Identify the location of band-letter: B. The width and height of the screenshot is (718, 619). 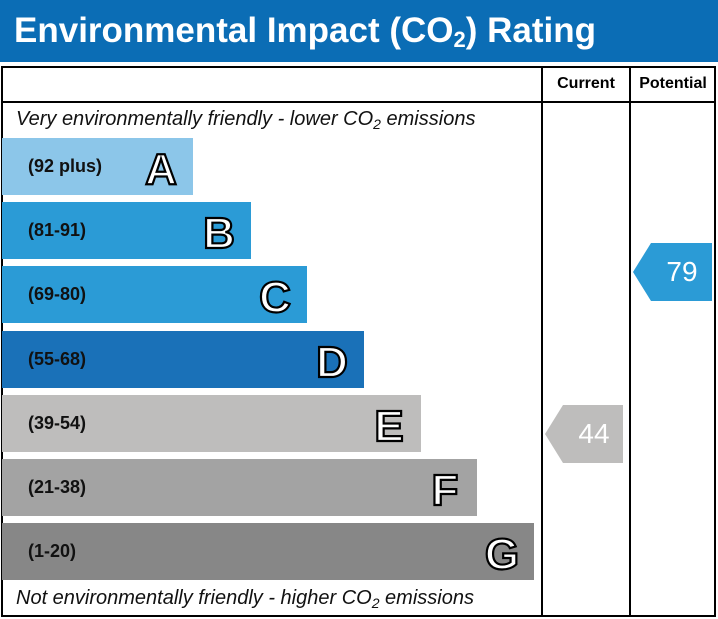
(219, 233).